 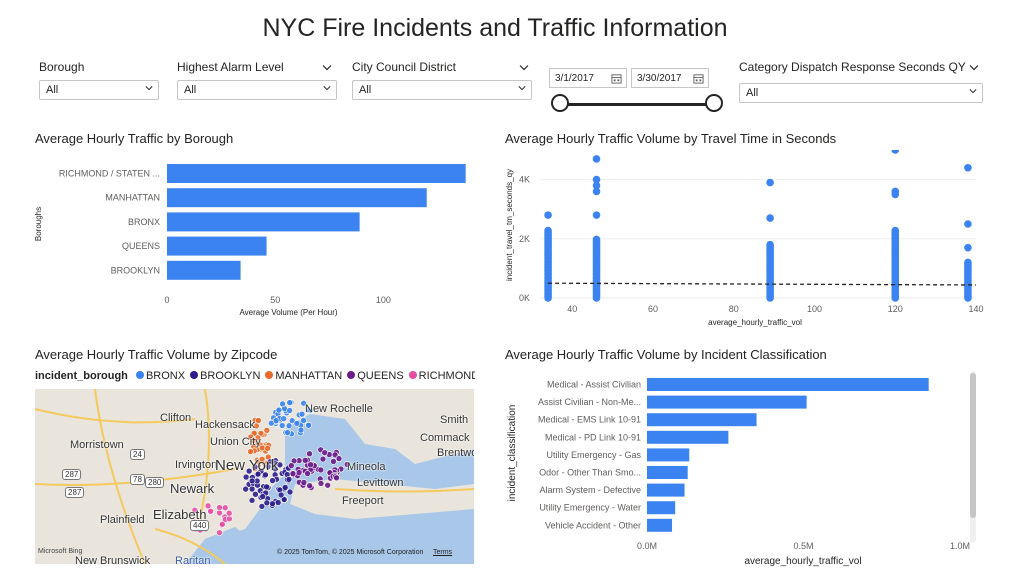 What do you see at coordinates (375, 376) in the screenshot?
I see `legend-item: QUEENS` at bounding box center [375, 376].